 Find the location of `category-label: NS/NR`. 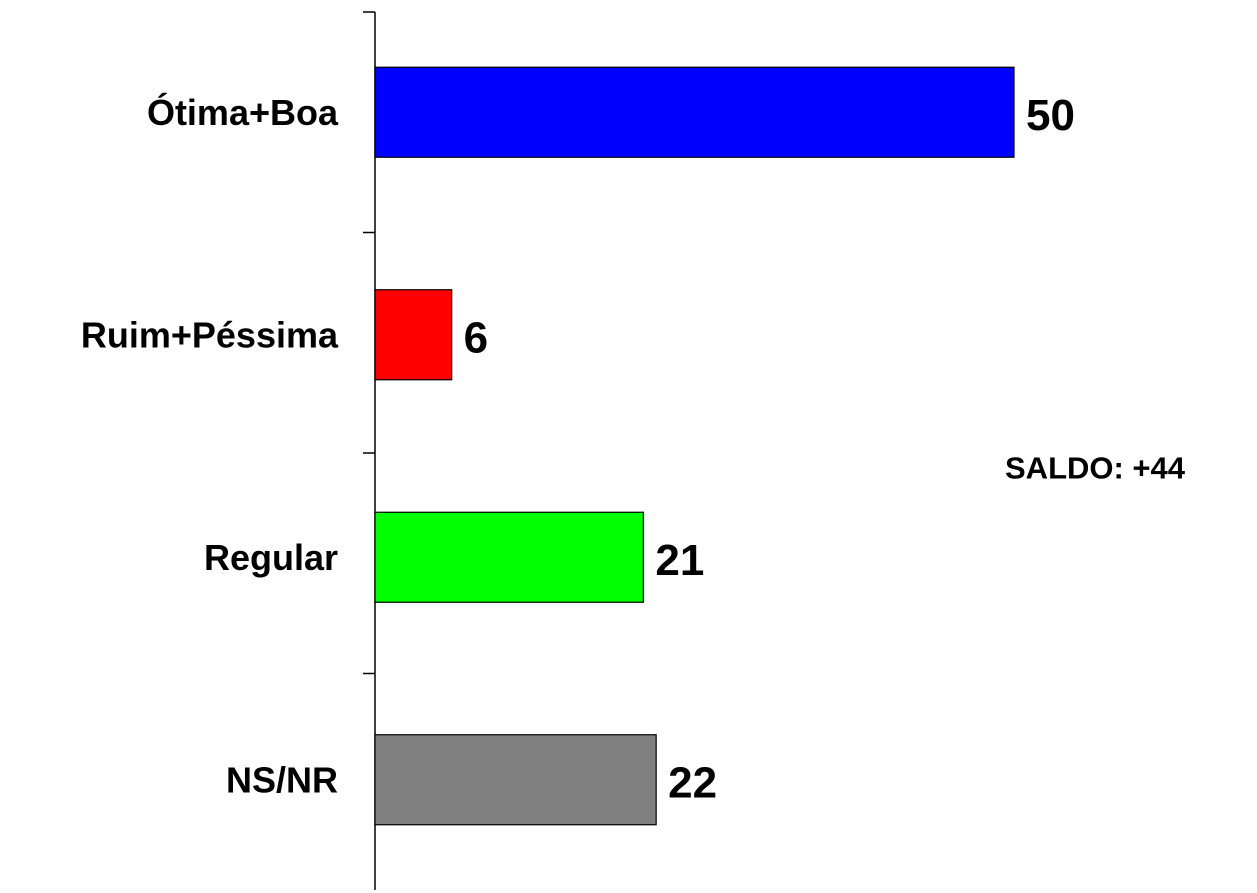

category-label: NS/NR is located at coordinates (282, 779).